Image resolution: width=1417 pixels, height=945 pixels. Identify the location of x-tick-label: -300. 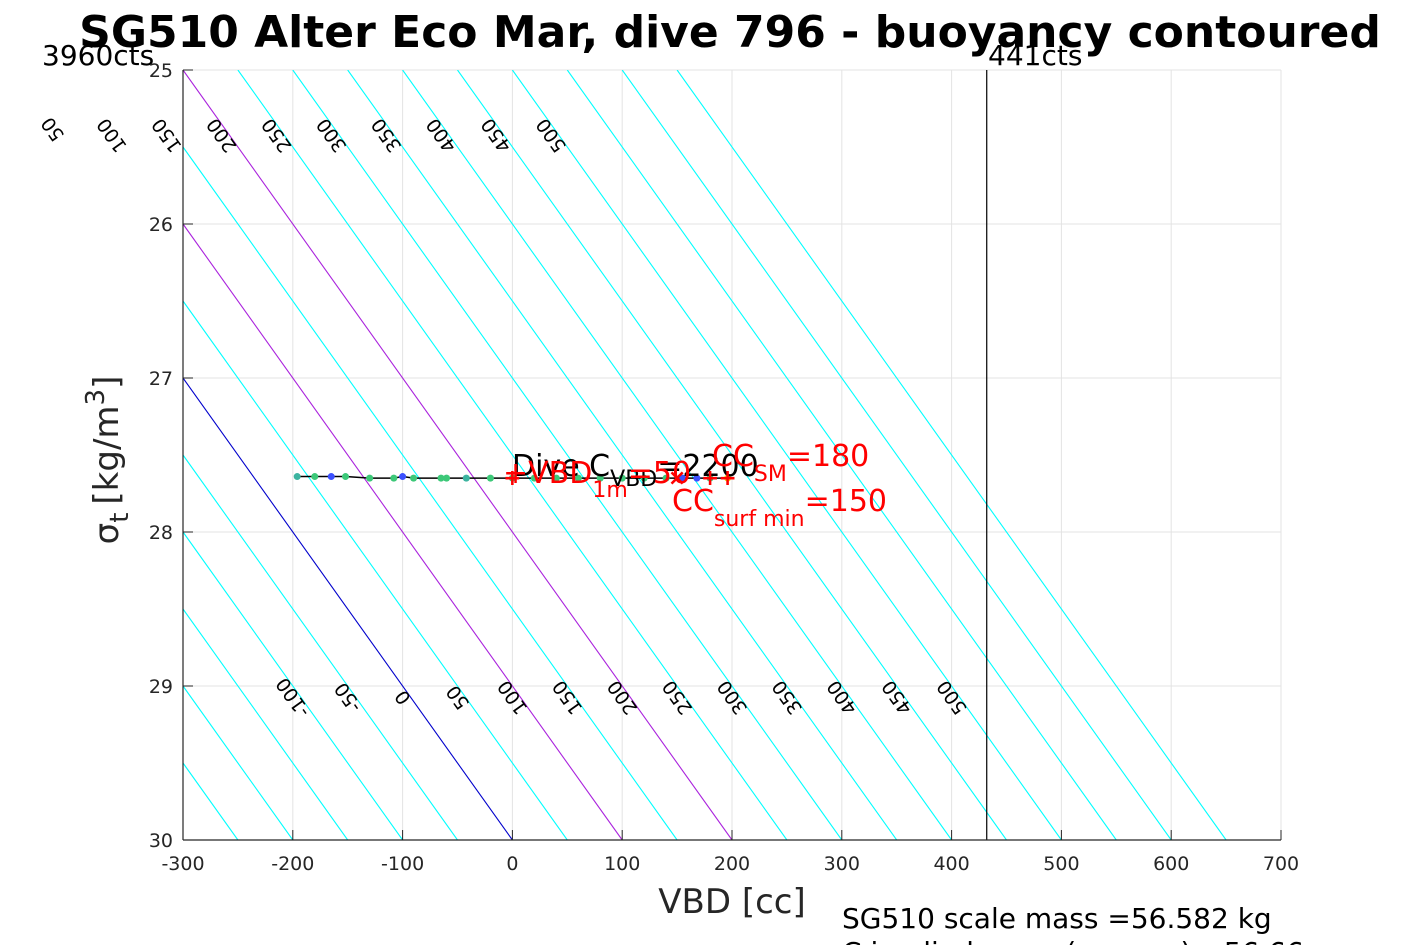
(182, 864).